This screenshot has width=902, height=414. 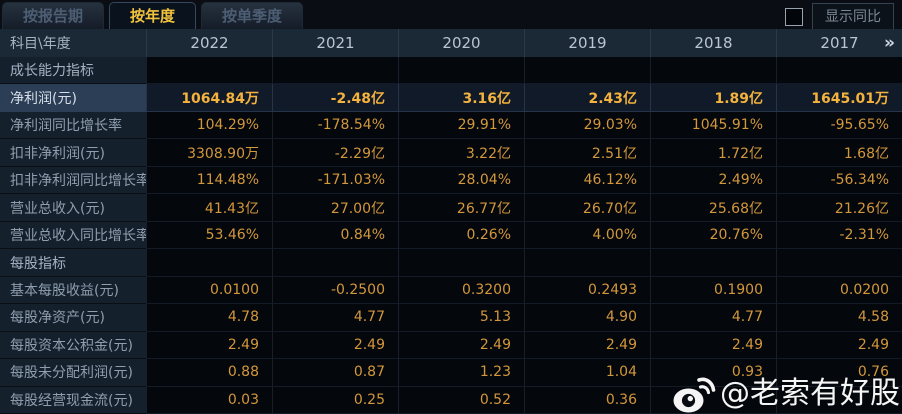 What do you see at coordinates (73, 71) in the screenshot?
I see `section-header: 成长能力指标` at bounding box center [73, 71].